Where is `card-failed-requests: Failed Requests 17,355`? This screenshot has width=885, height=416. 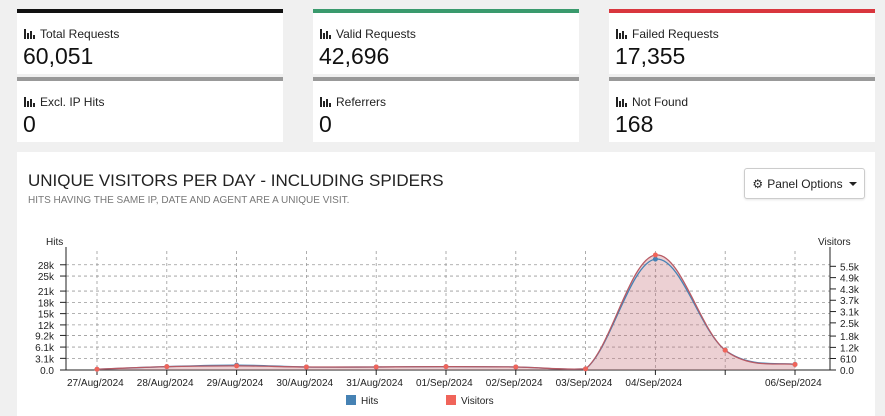 card-failed-requests: Failed Requests 17,355 is located at coordinates (742, 41).